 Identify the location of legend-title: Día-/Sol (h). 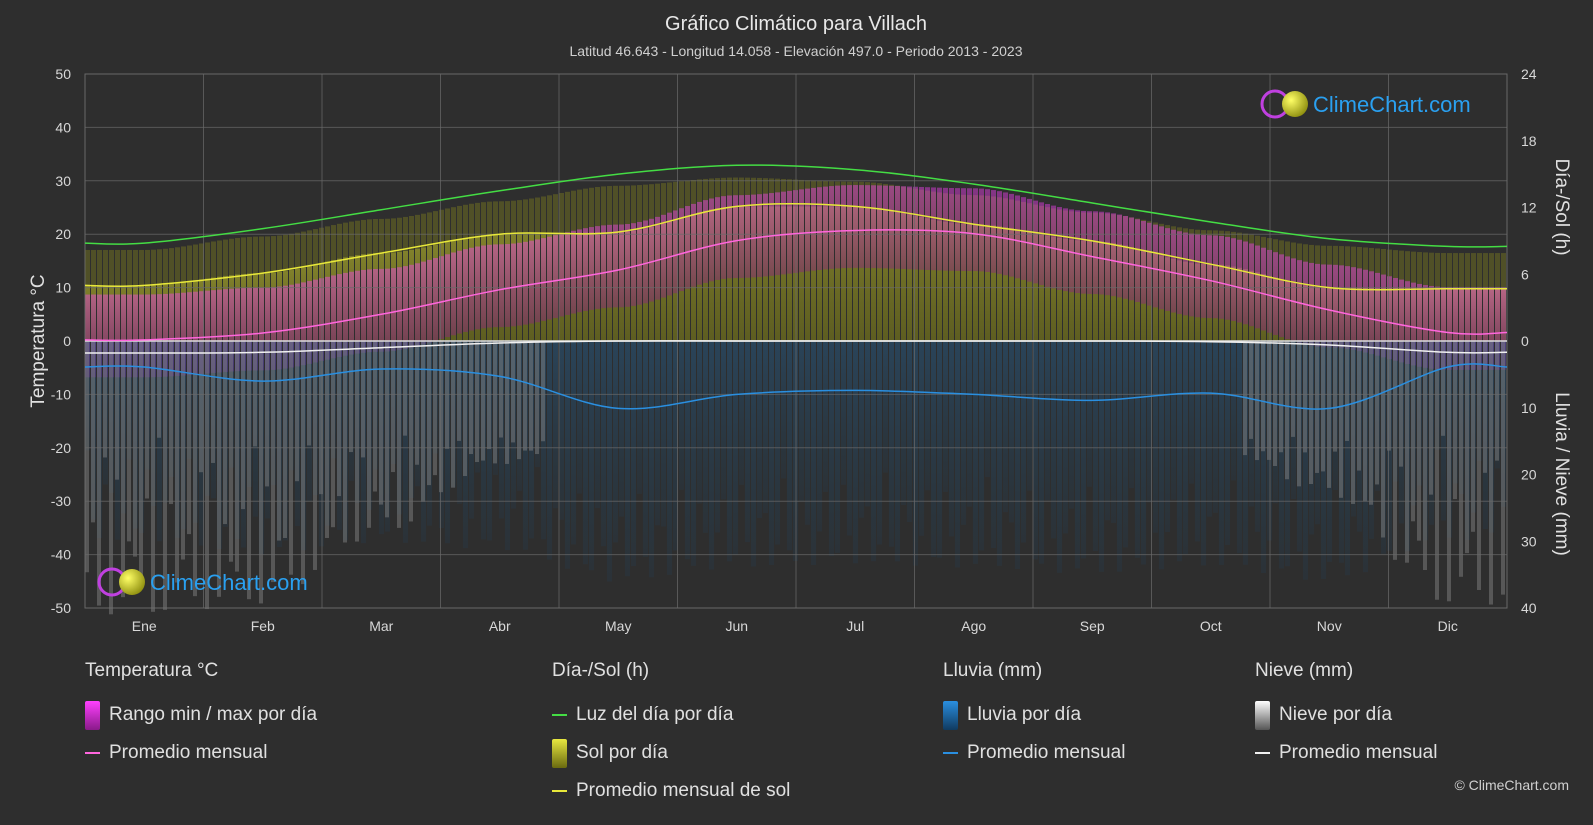
(601, 670).